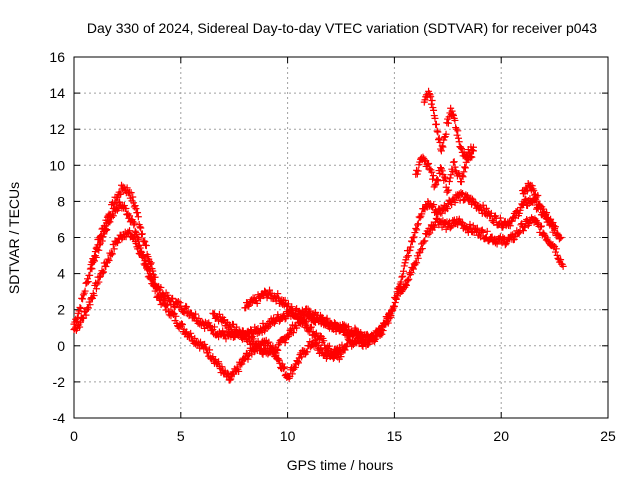  I want to click on y-tick-label: 10, so click(57, 165).